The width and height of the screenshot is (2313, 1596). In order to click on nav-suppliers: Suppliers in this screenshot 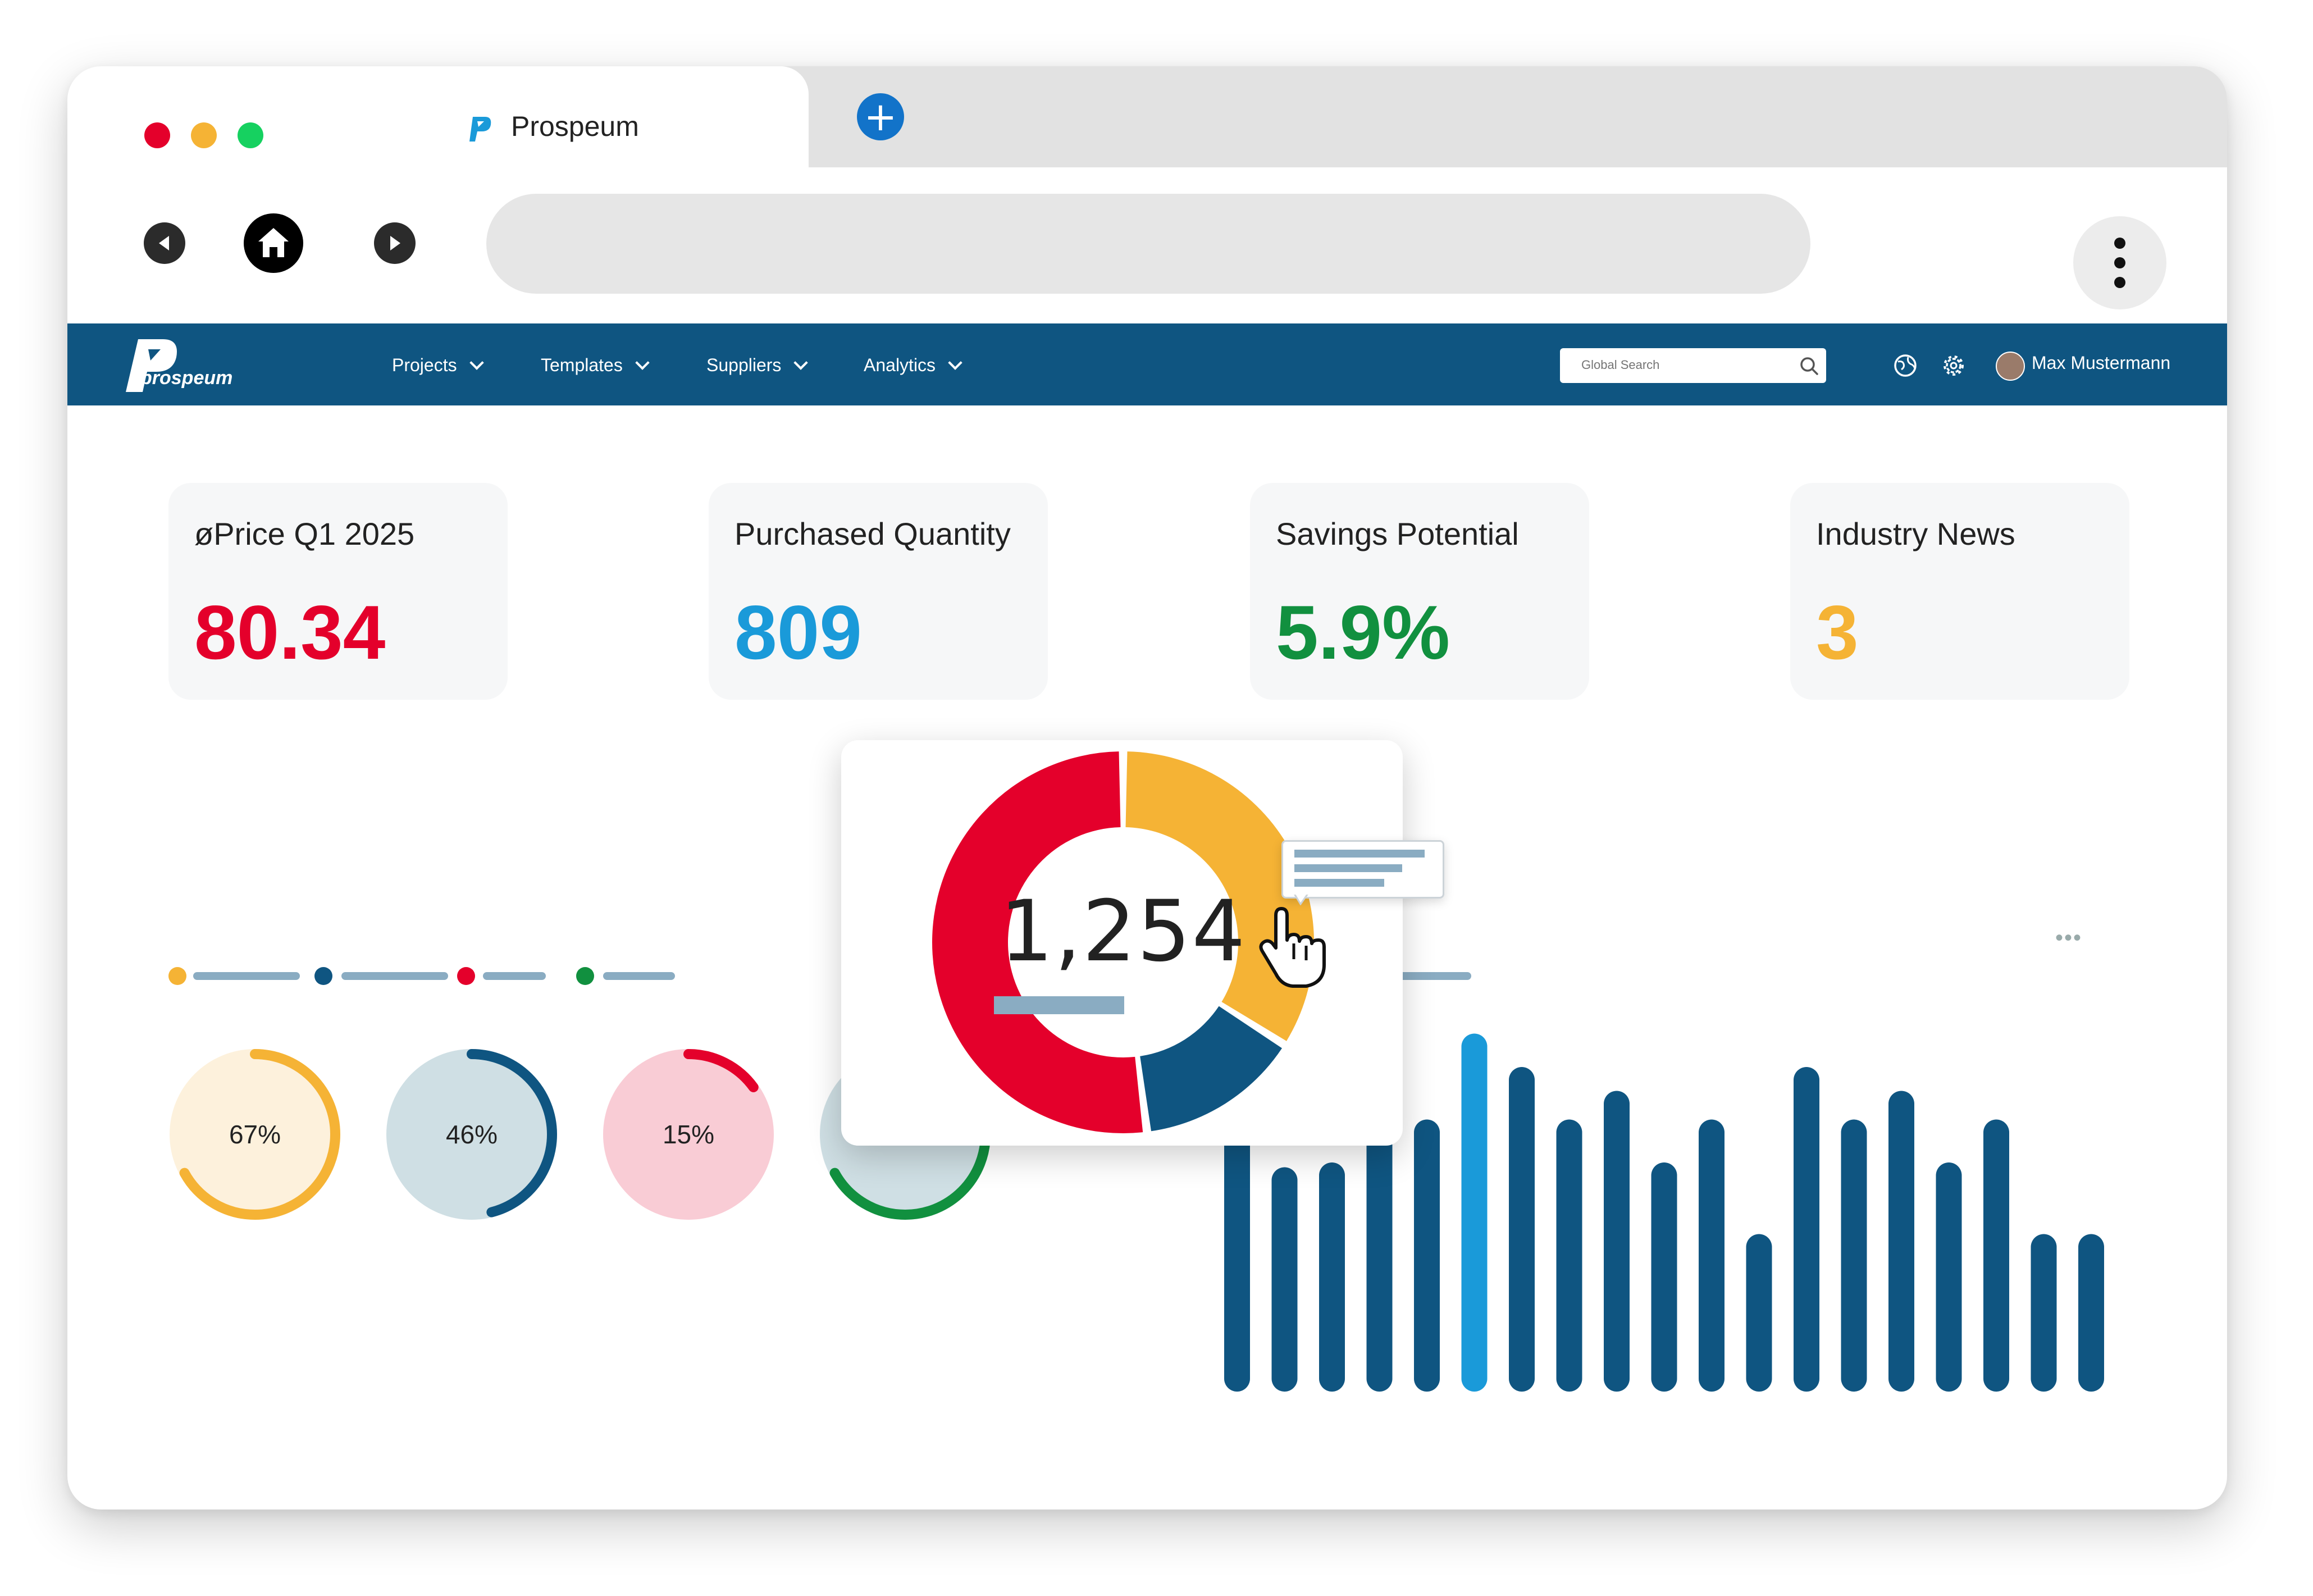, I will do `click(757, 365)`.